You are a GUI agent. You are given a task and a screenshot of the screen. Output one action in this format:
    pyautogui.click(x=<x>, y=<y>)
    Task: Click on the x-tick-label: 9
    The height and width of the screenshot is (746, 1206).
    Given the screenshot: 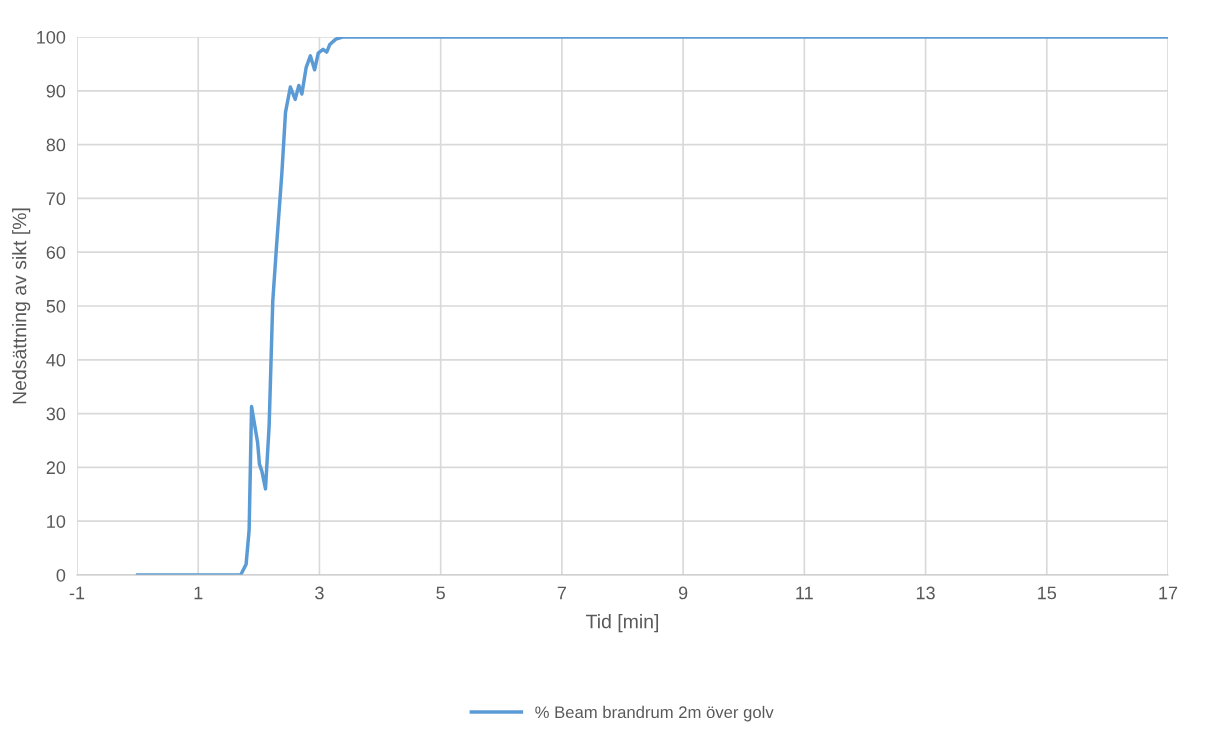 What is the action you would take?
    pyautogui.click(x=683, y=593)
    